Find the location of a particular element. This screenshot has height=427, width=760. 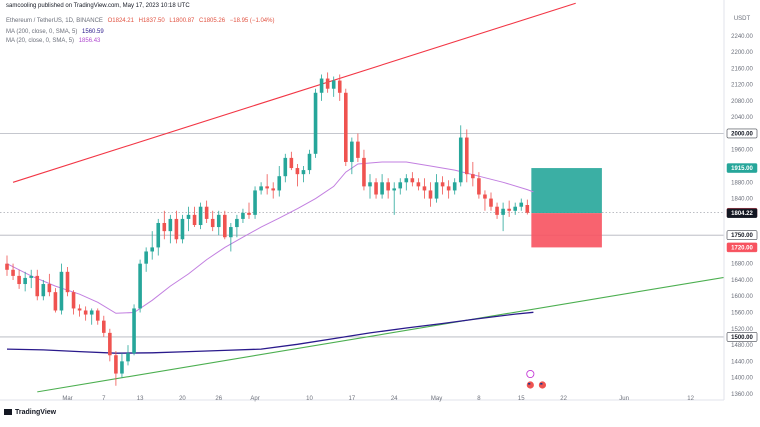

symbol-name: Ethereum / TetherUS, 1D, BINANCE is located at coordinates (54, 21).